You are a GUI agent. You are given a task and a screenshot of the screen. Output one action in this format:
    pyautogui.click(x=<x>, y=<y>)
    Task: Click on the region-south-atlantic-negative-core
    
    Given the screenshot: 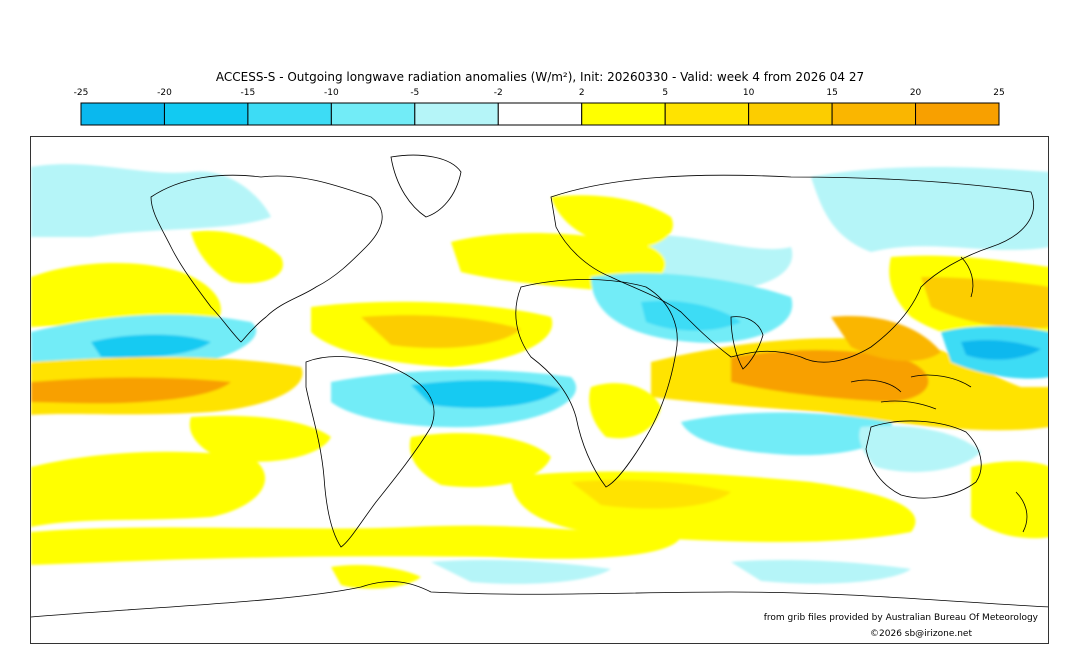 What is the action you would take?
    pyautogui.click(x=486, y=394)
    